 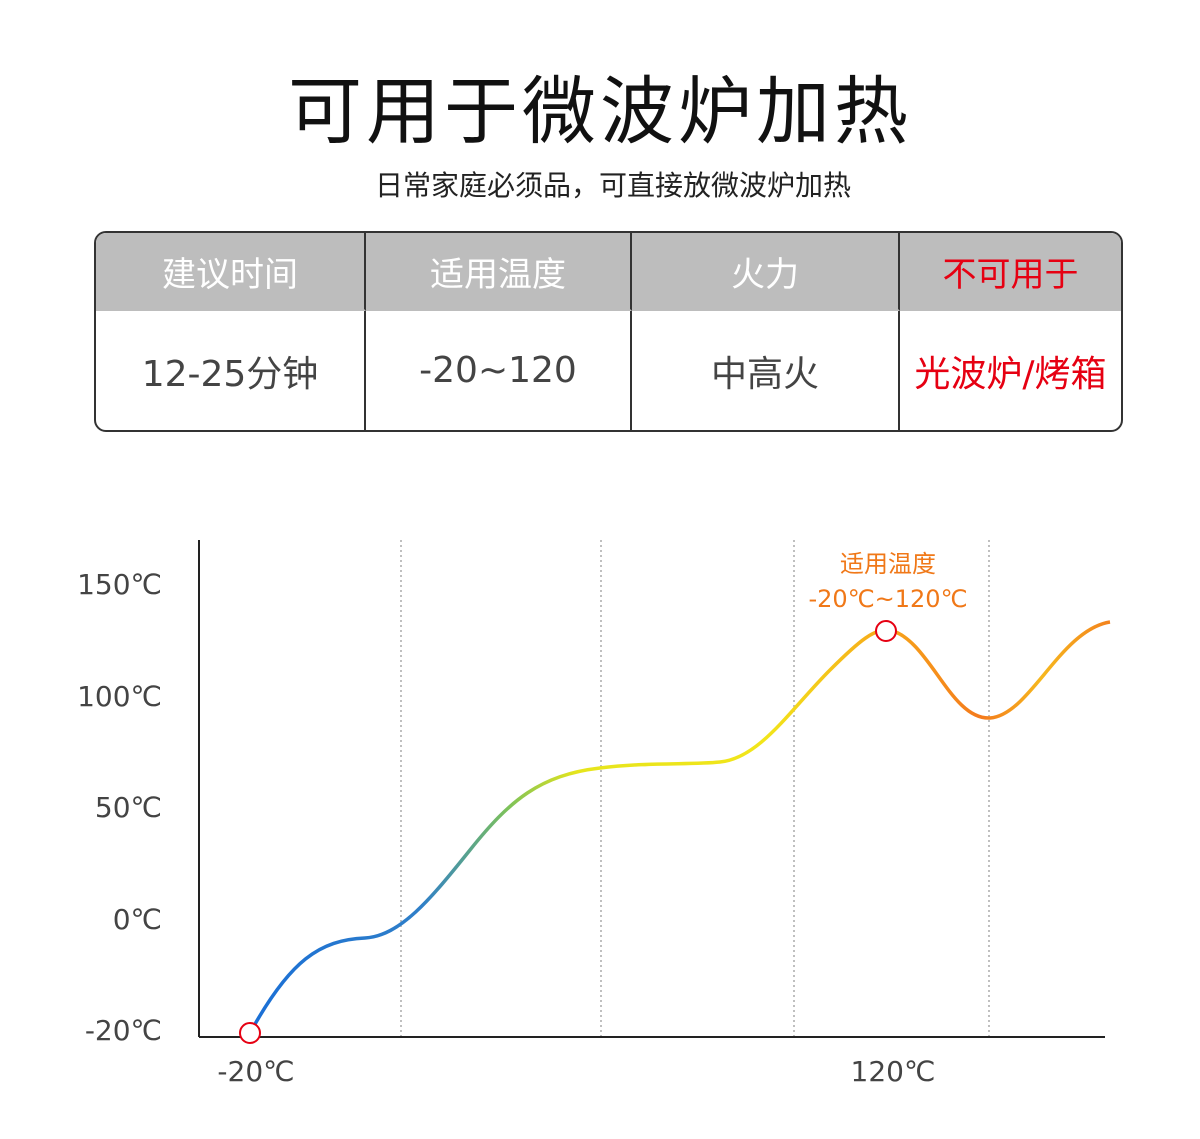 I want to click on y-label: 0℃, so click(x=137, y=919).